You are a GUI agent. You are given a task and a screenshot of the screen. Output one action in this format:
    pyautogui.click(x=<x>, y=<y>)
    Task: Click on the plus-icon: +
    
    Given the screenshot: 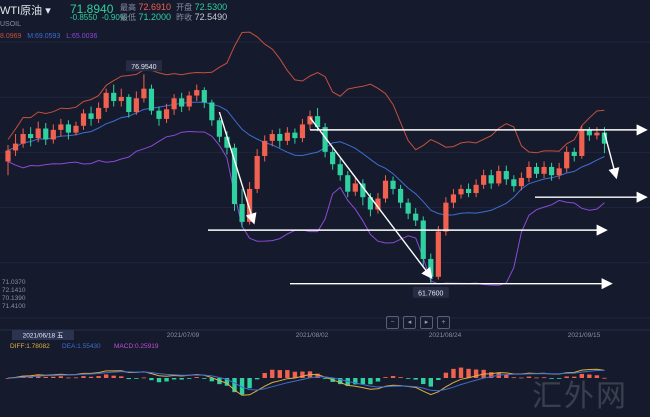 What is the action you would take?
    pyautogui.click(x=443, y=322)
    